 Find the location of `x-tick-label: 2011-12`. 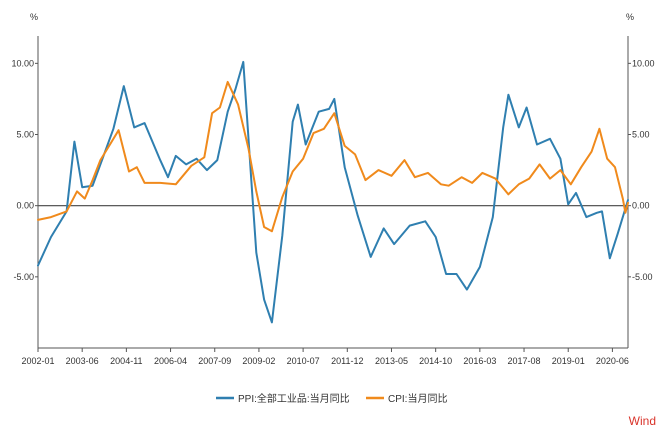

x-tick-label: 2011-12 is located at coordinates (347, 361).